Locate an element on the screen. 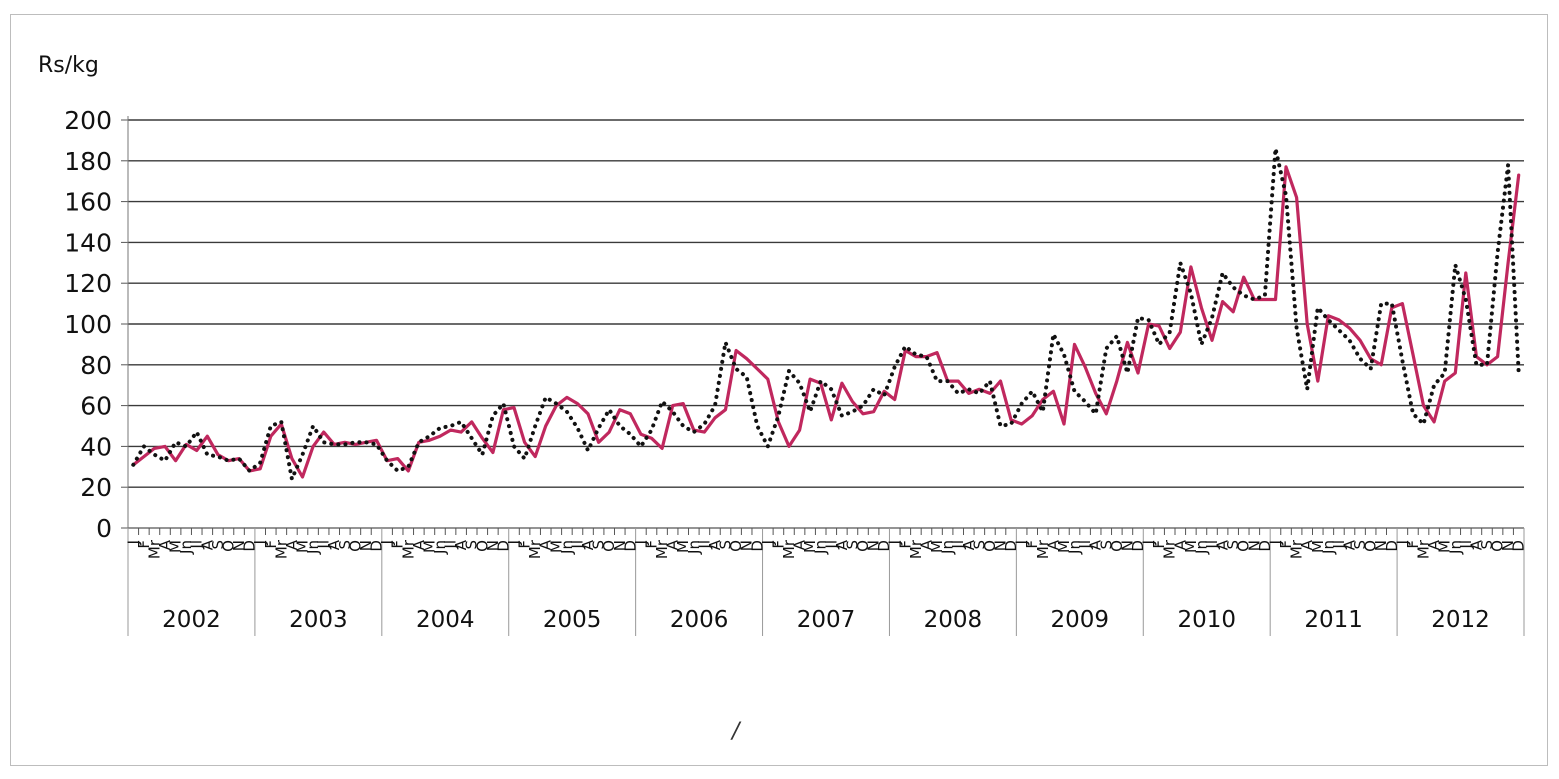 Image resolution: width=1559 pixels, height=779 pixels. y-axis: 0 20 40 60 80 100 120 140 160 180 200 is located at coordinates (96, 324).